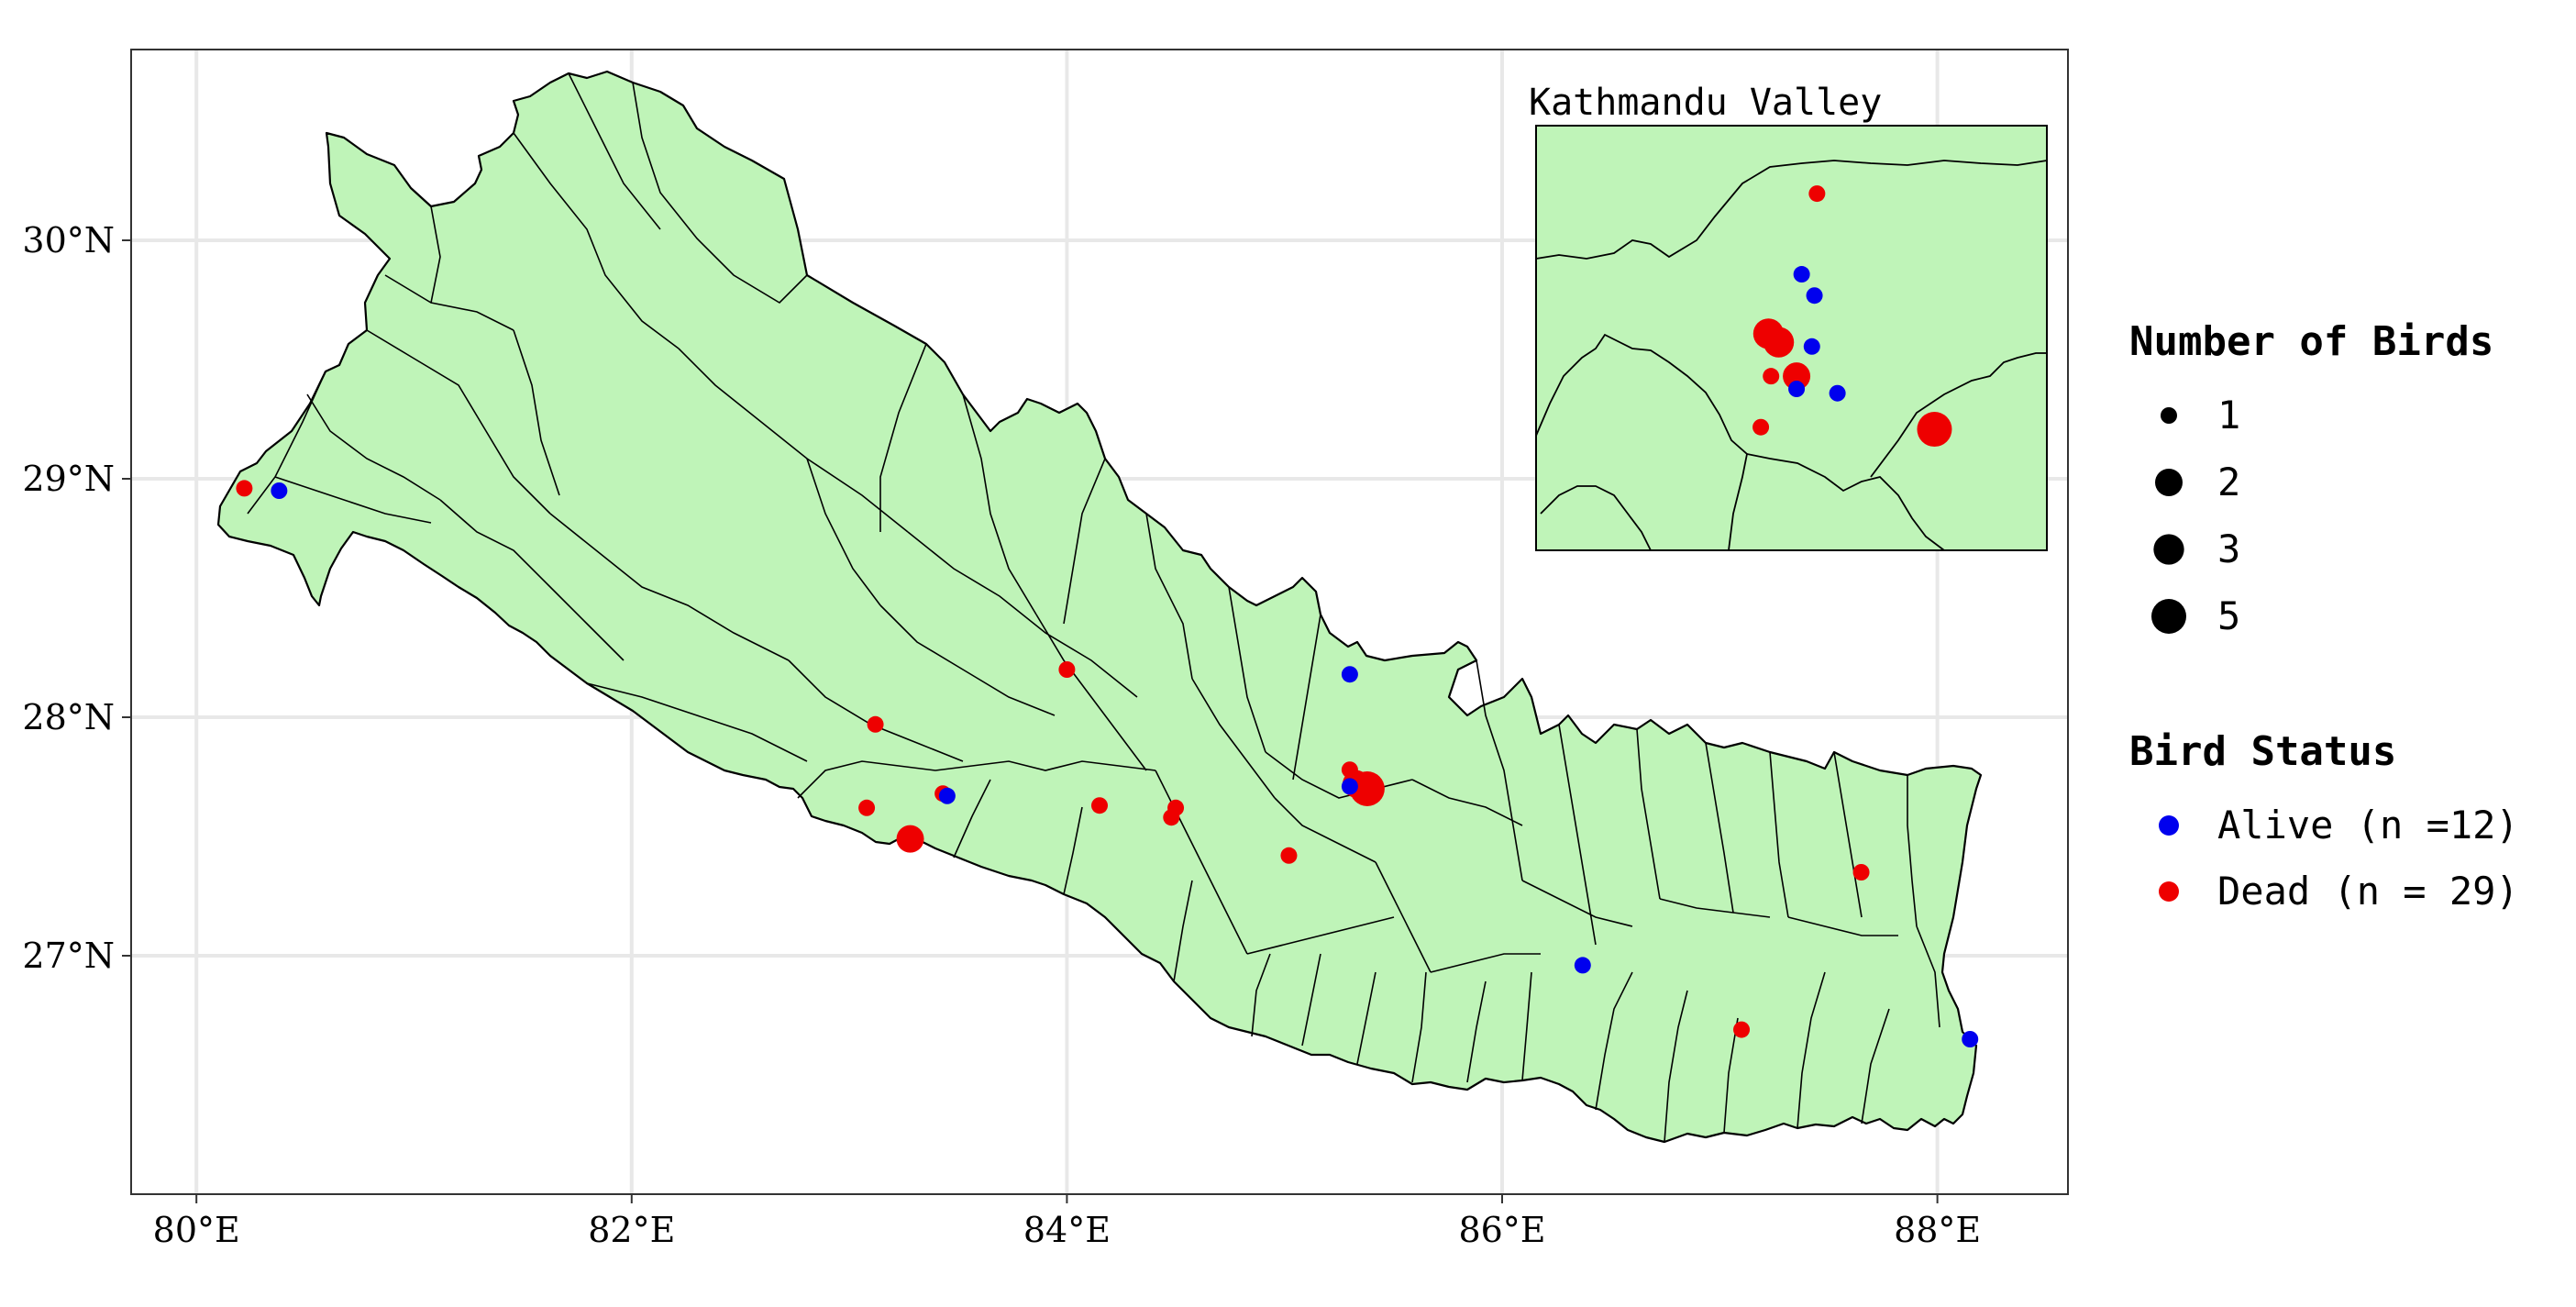 This screenshot has height=1307, width=2576. I want to click on legend-size-title: Number of Birds, so click(2311, 341).